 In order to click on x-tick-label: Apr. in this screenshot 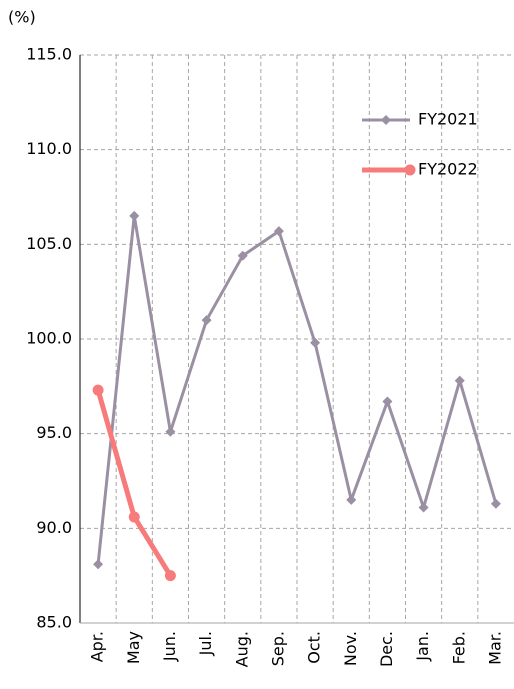, I will do `click(97, 646)`.